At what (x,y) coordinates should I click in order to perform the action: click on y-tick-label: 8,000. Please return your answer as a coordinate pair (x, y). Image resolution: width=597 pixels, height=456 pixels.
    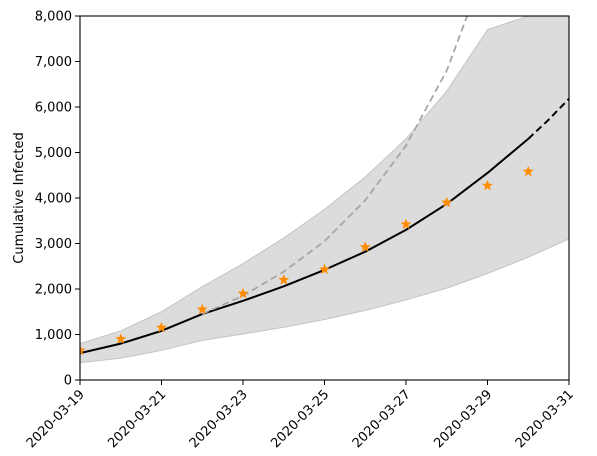
    Looking at the image, I should click on (53, 17).